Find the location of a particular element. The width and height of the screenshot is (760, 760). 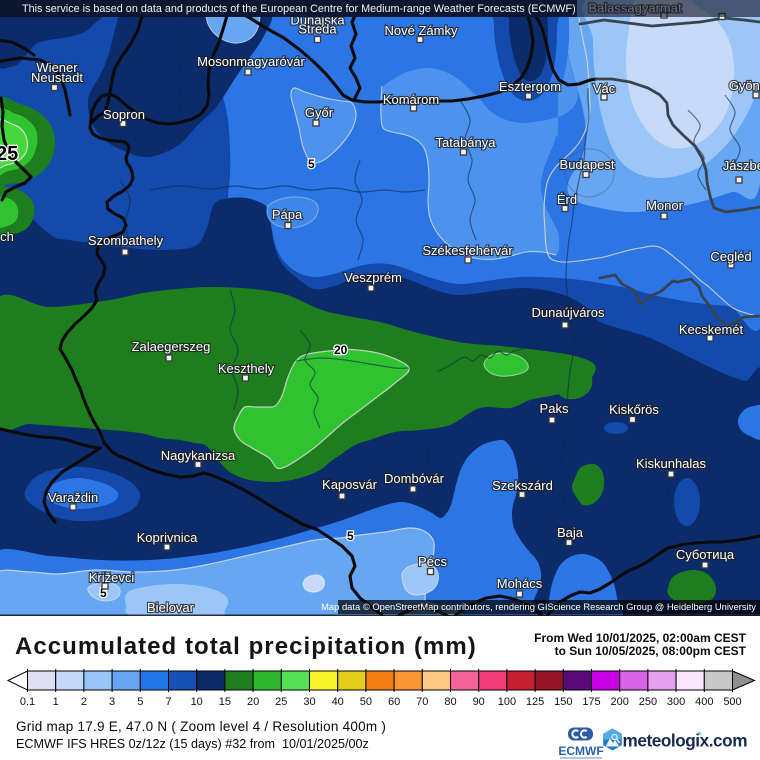

svg-text: 3 is located at coordinates (112, 702).